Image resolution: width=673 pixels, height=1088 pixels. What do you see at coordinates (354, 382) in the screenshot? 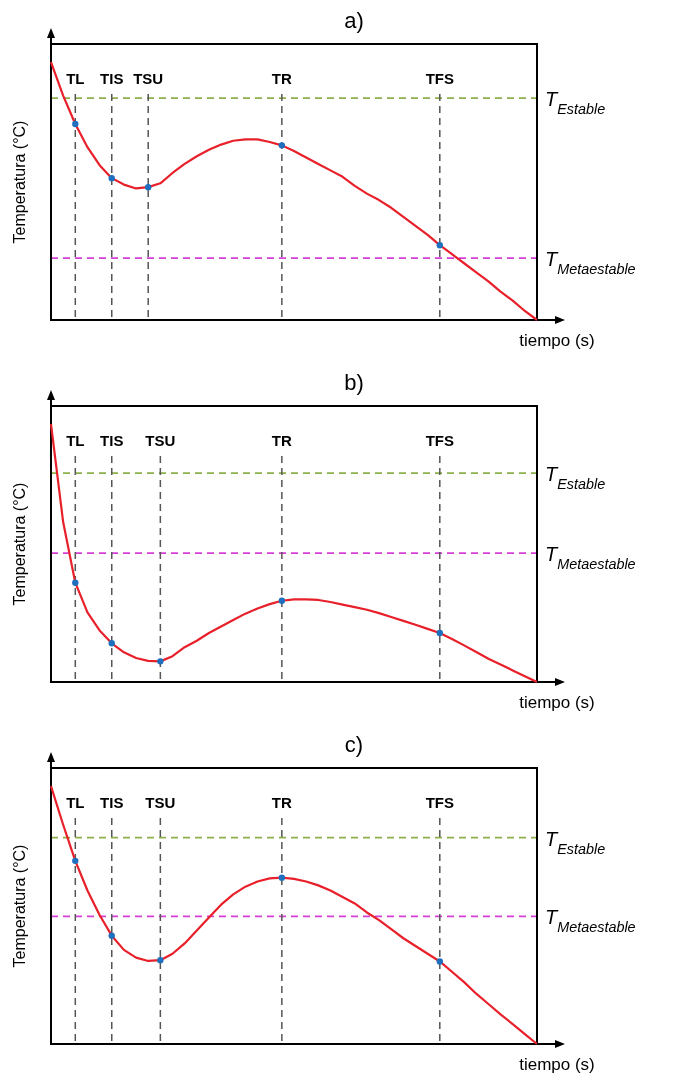
I see `chart-title: b)` at bounding box center [354, 382].